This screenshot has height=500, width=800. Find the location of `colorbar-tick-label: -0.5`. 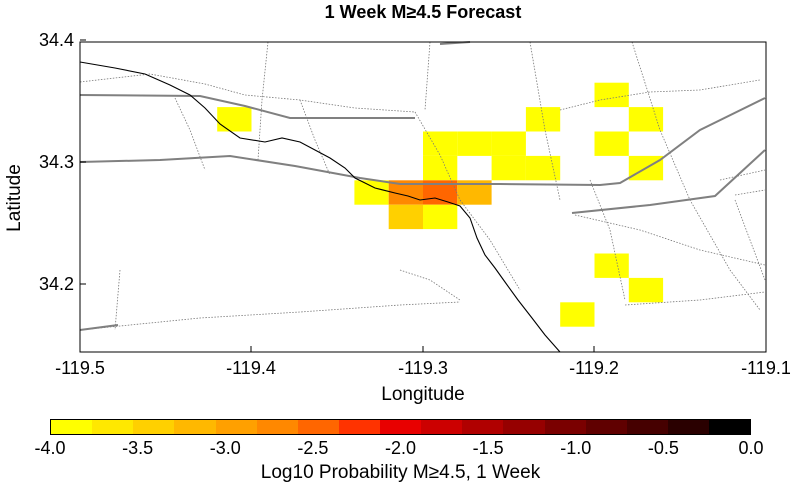

colorbar-tick-label: -0.5 is located at coordinates (663, 448).